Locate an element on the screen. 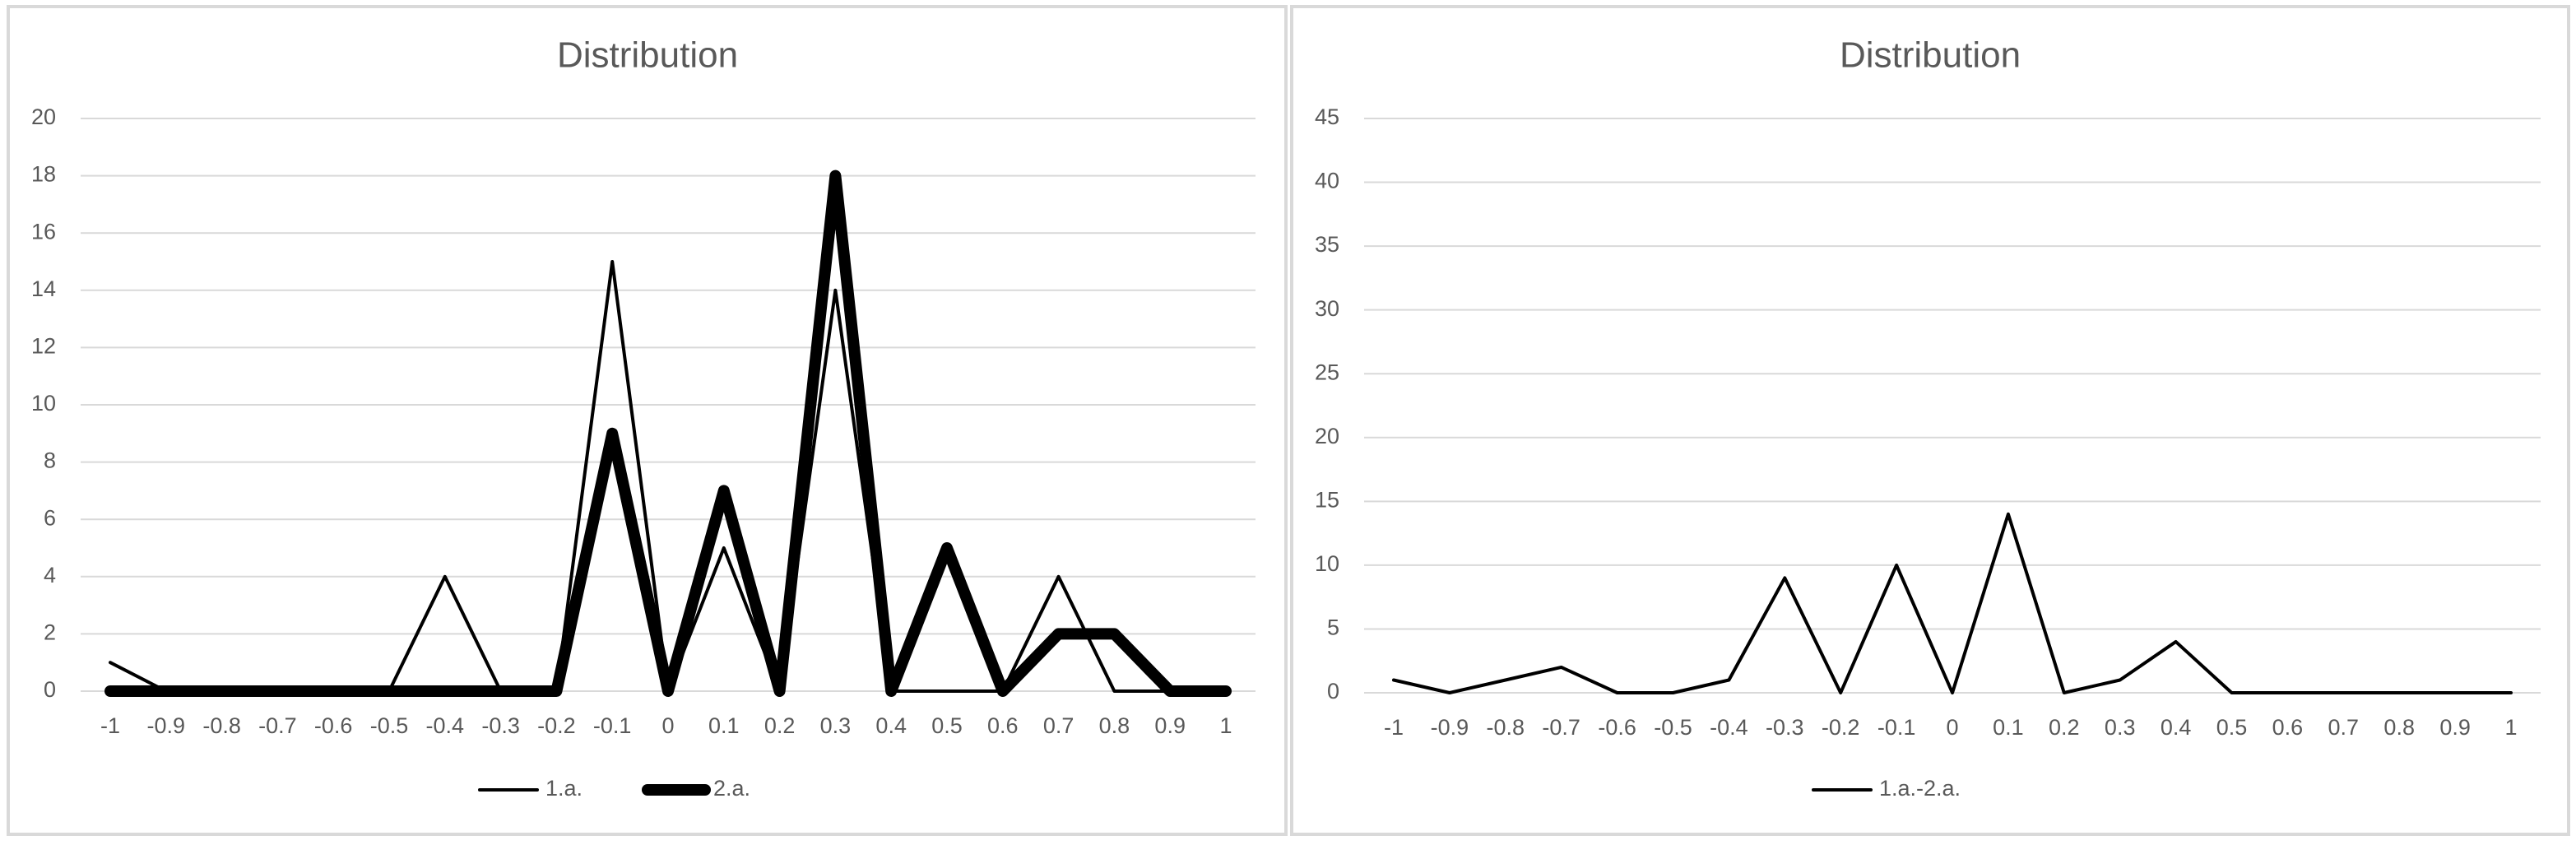 This screenshot has height=845, width=2576. y-tick-label: 30 is located at coordinates (1327, 308).